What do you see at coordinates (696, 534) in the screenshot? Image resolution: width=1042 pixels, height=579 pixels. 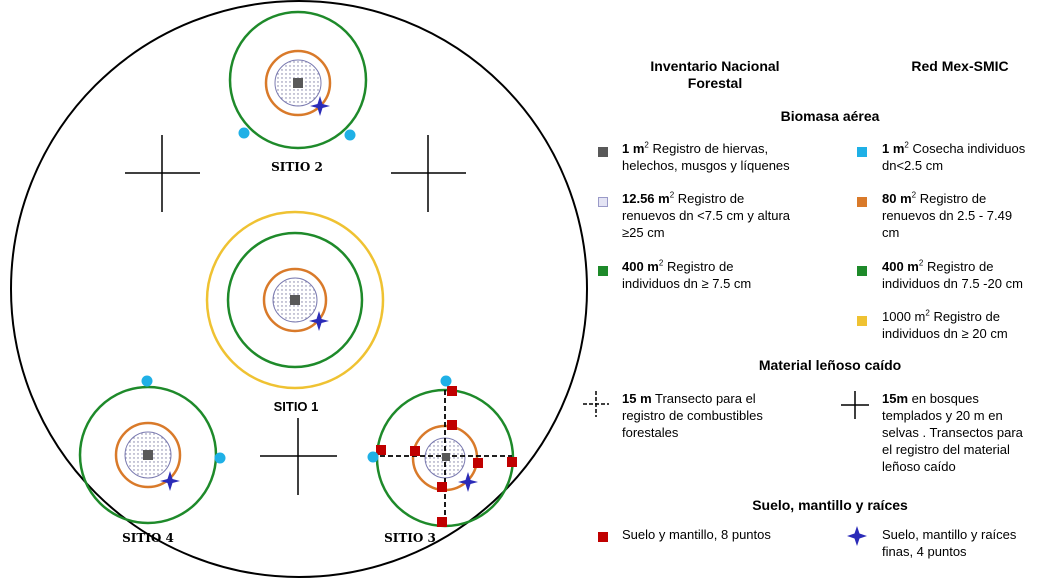 I see `inf-suelo: Suelo y mantillo, 8 puntos` at bounding box center [696, 534].